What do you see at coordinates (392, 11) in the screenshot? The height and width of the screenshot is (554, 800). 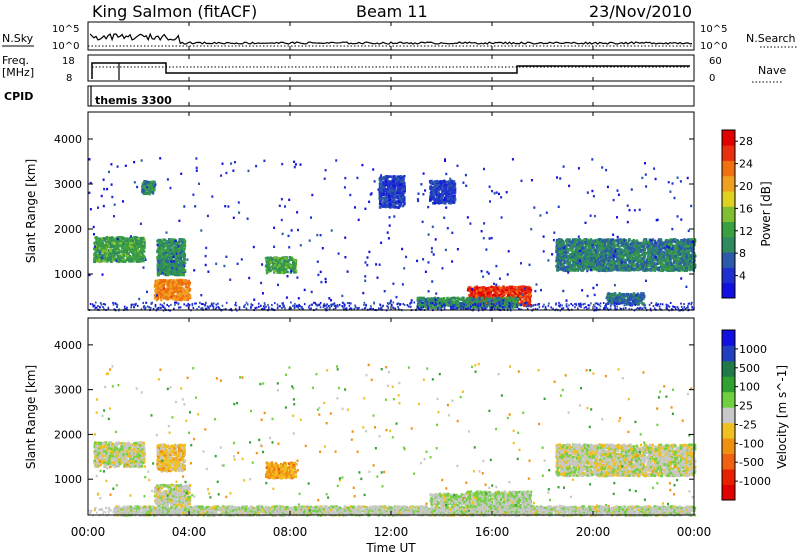 I see `beam-title: Beam 11` at bounding box center [392, 11].